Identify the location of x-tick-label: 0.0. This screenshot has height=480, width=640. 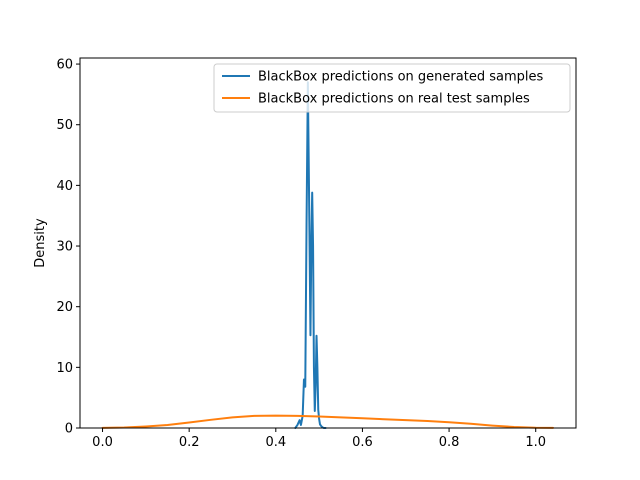
(102, 442).